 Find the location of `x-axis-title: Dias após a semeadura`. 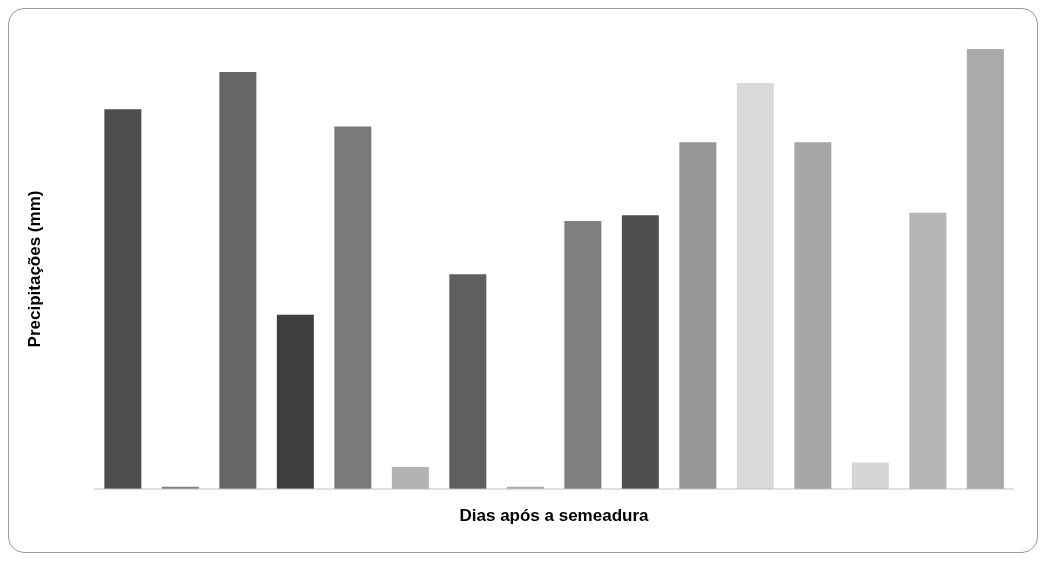

x-axis-title: Dias após a semeadura is located at coordinates (554, 515).